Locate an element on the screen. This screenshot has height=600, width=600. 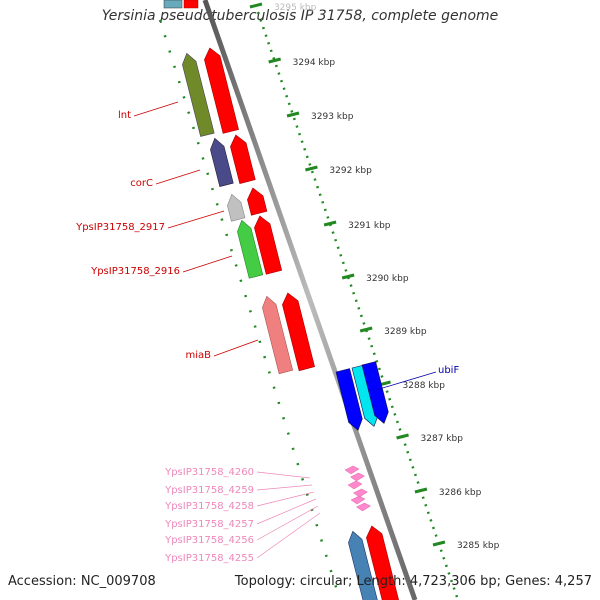
gene-label: YpsIP31758_4255 is located at coordinates (209, 558).